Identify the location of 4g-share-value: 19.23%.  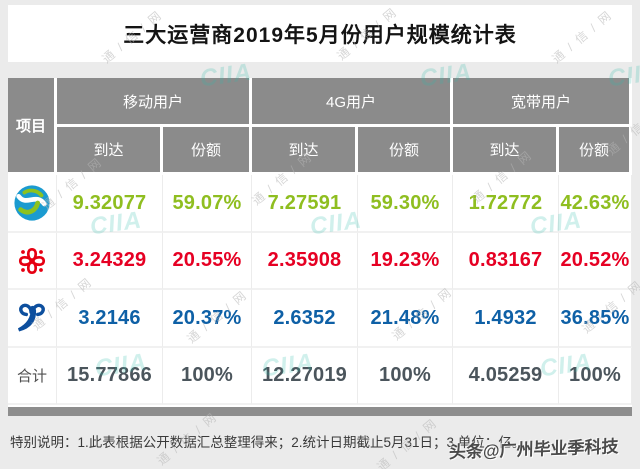
(405, 261).